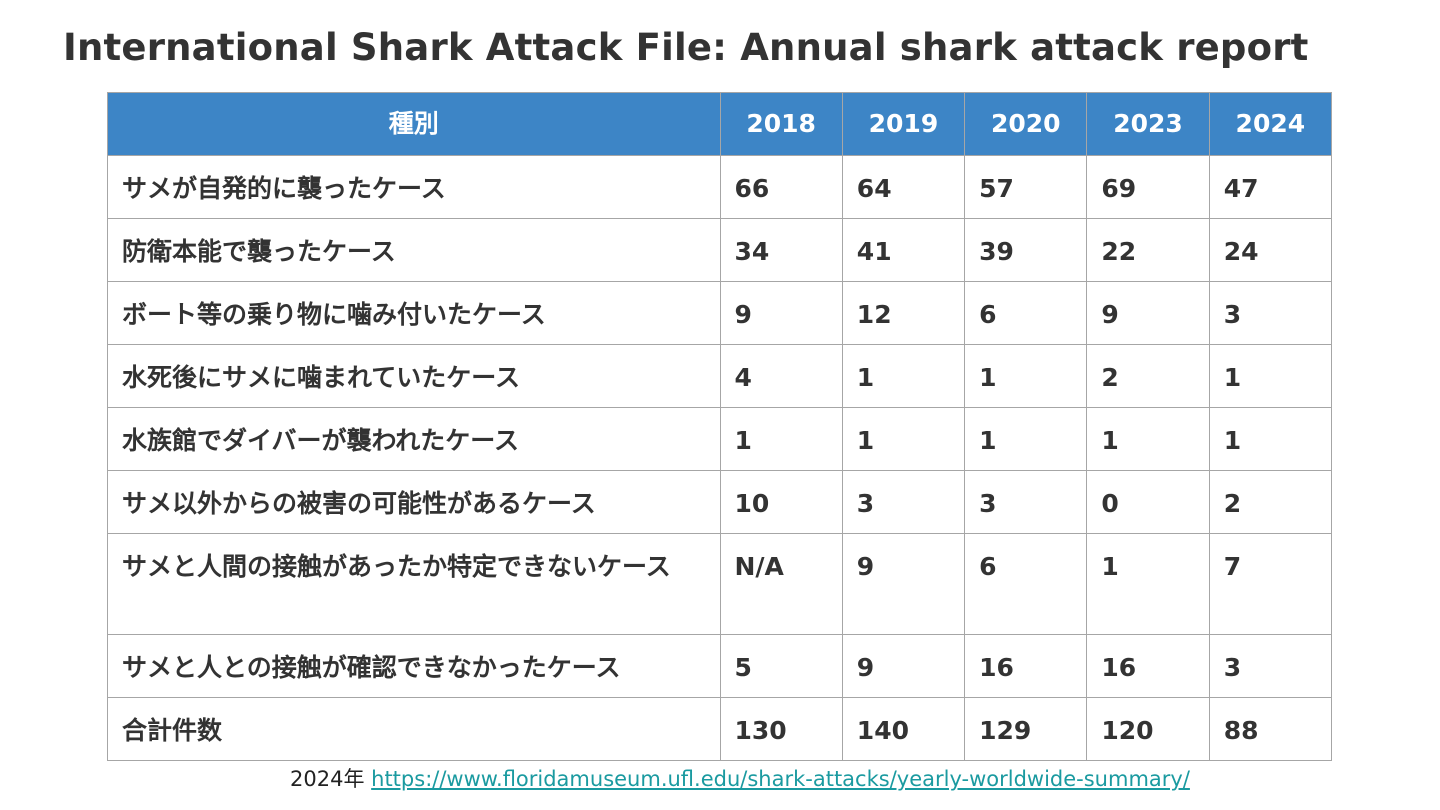  I want to click on row-label: 水族館でダイバーが襲われたケース, so click(414, 439).